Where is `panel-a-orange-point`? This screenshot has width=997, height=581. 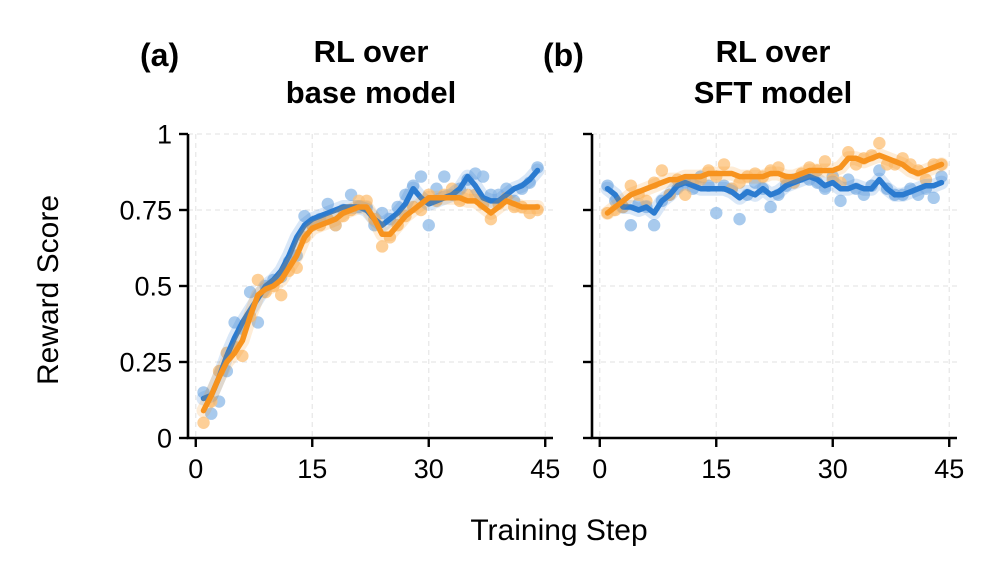 panel-a-orange-point is located at coordinates (203, 423).